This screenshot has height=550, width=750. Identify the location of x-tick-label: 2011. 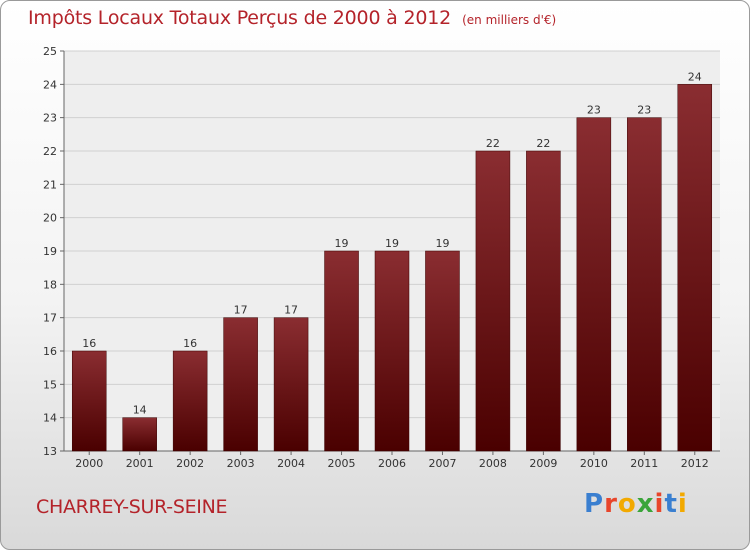
(644, 463).